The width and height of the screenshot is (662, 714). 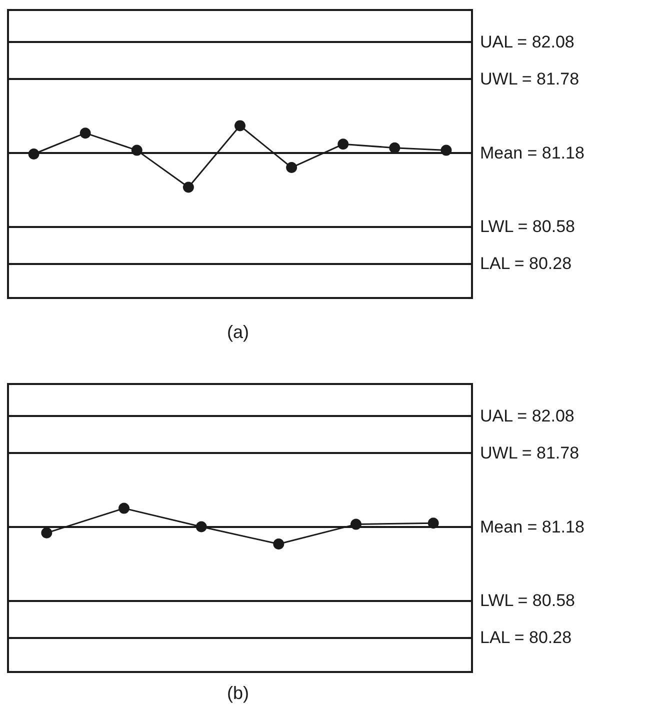 I want to click on text: (a), so click(x=238, y=332).